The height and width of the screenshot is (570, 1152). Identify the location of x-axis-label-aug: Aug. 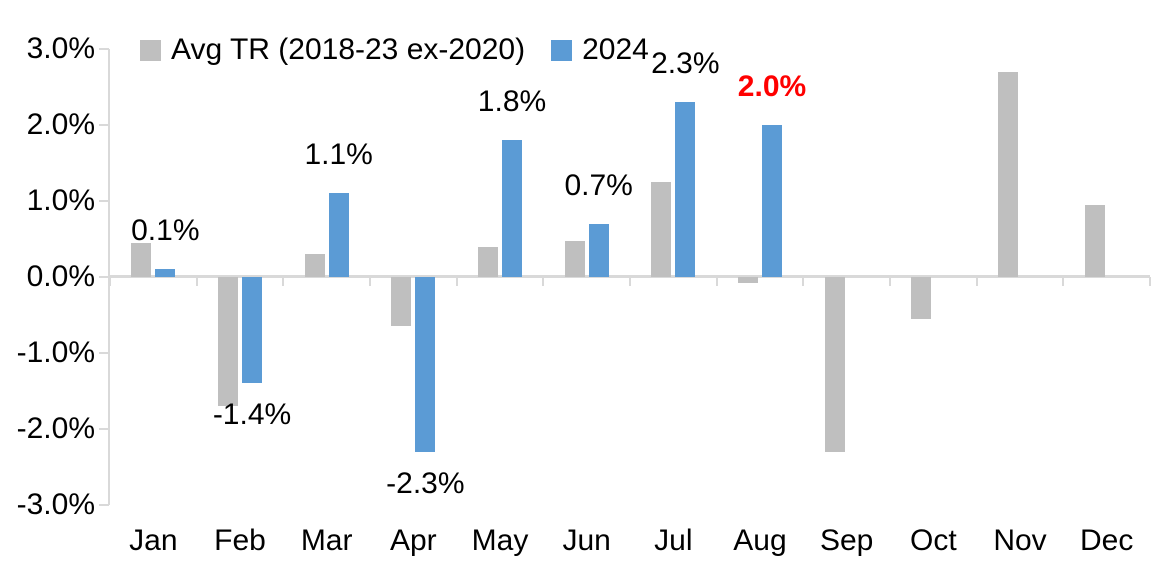
(760, 540).